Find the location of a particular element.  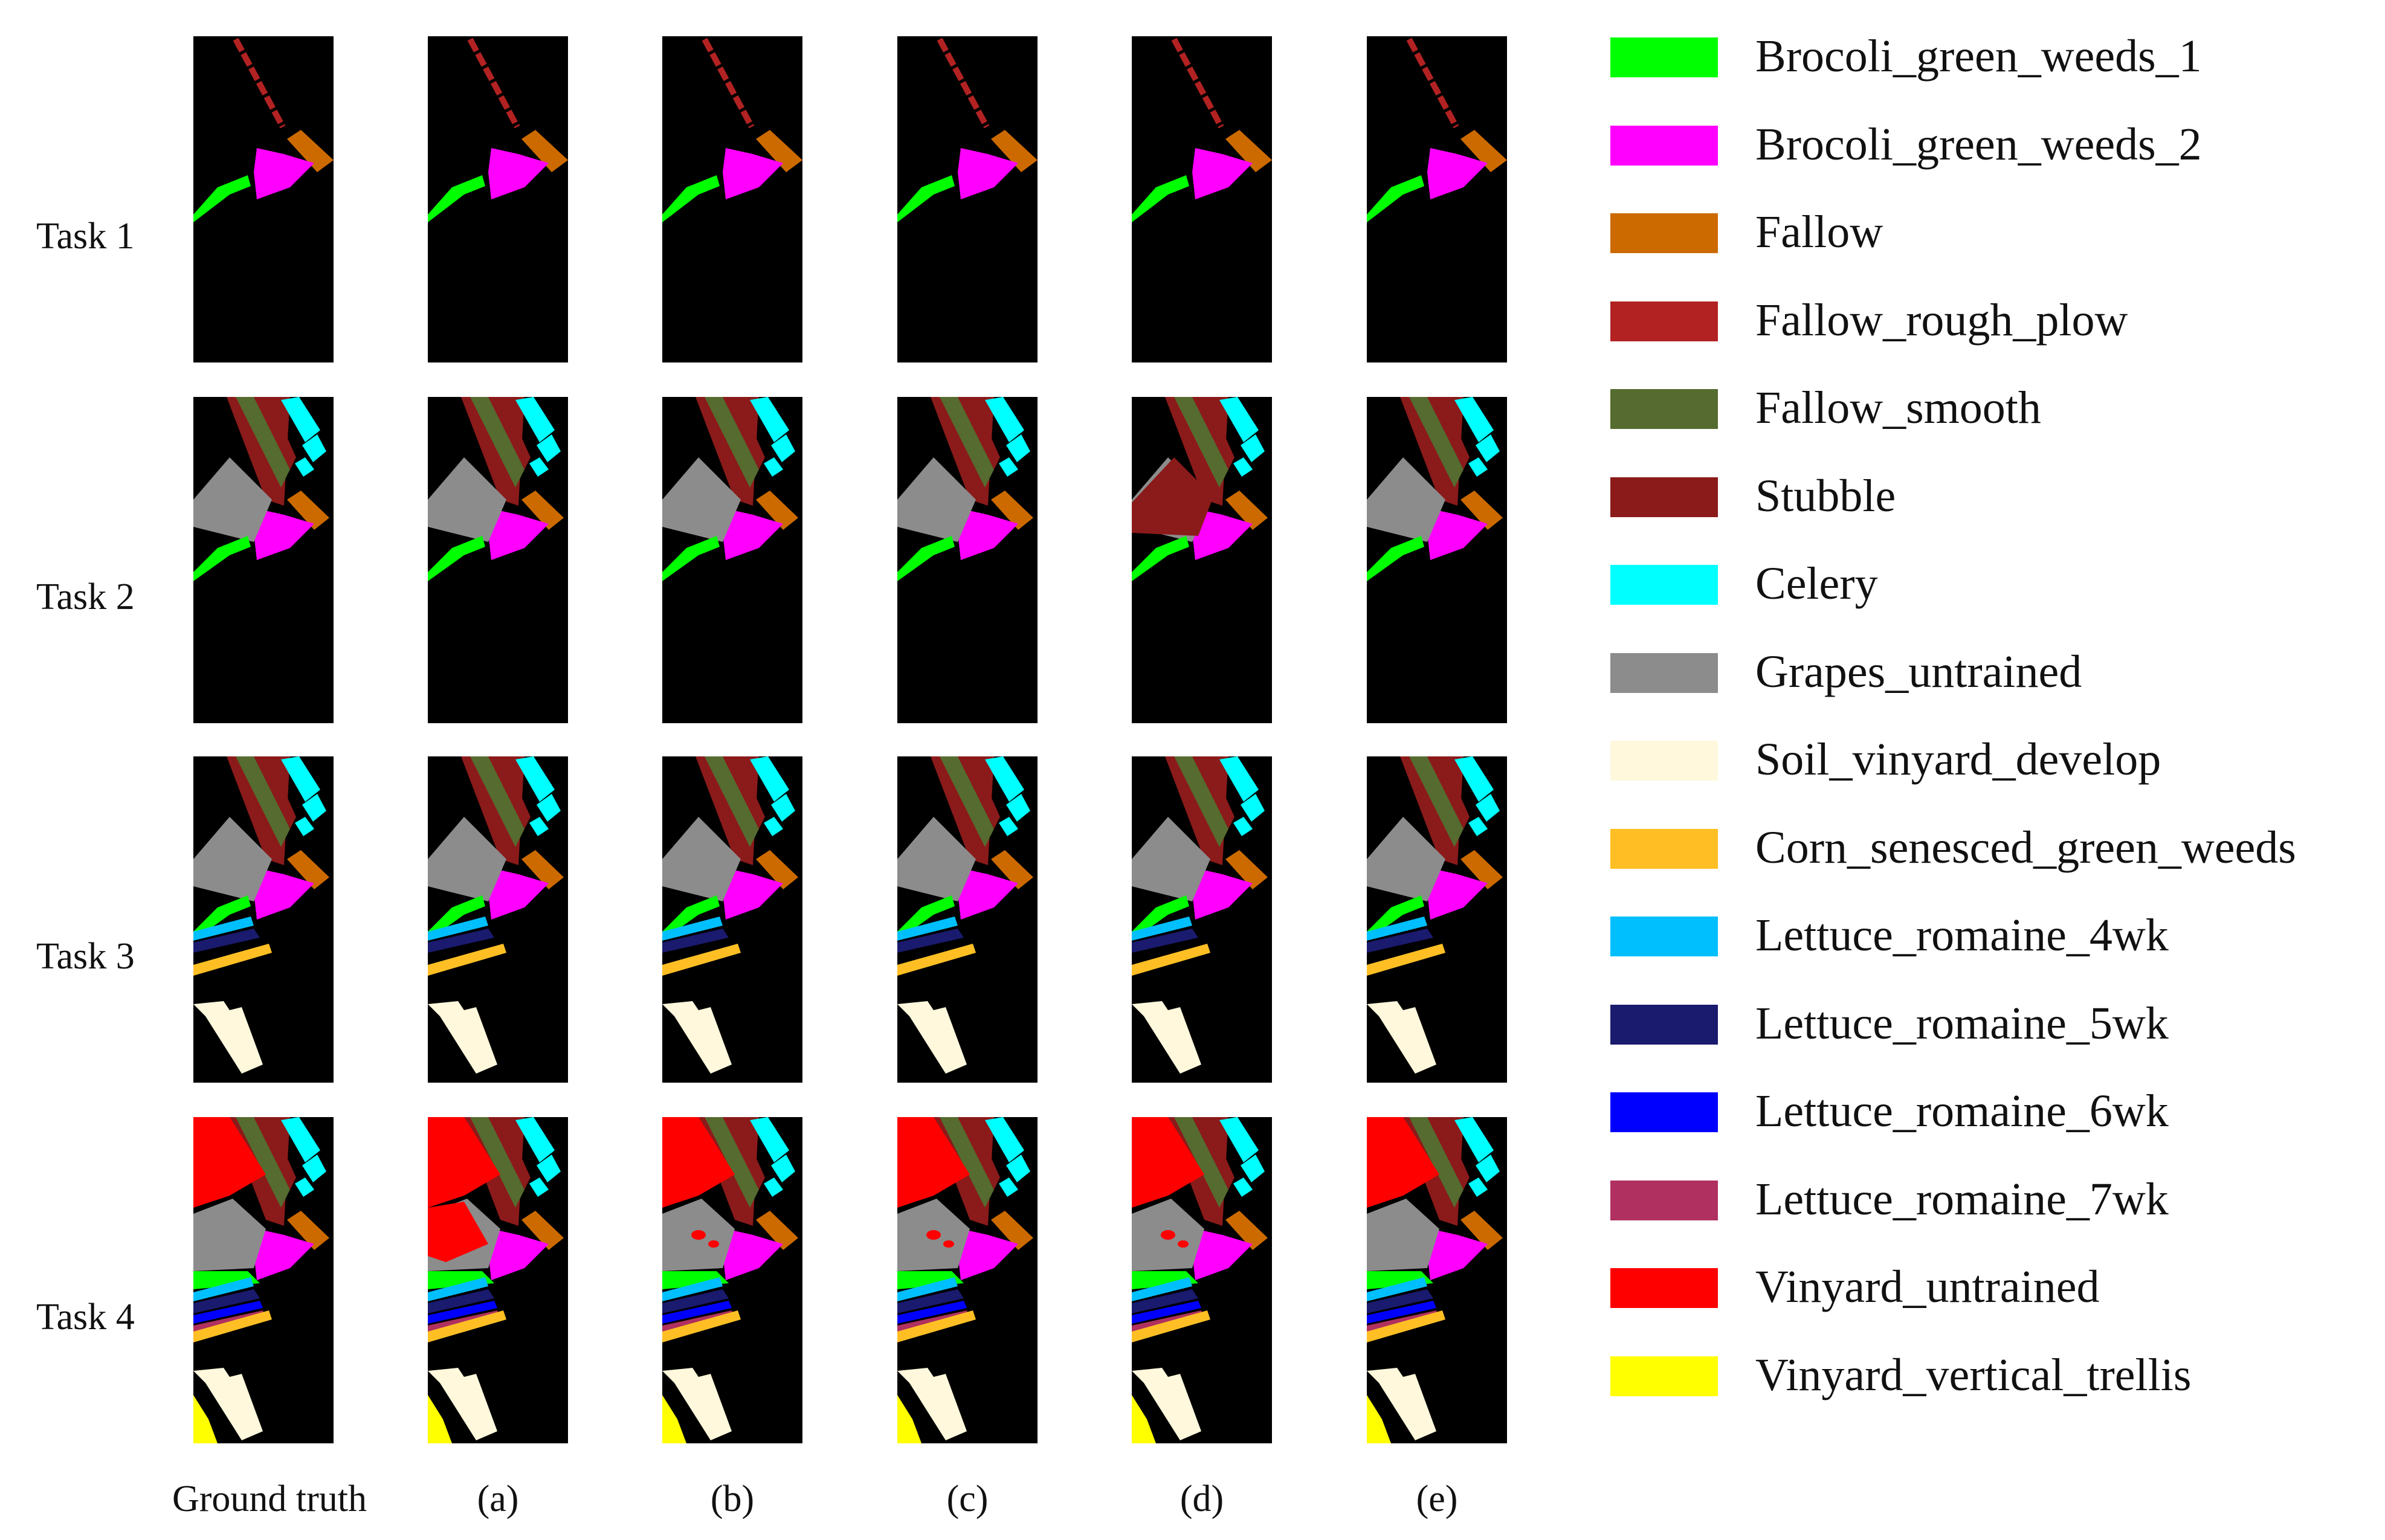

column-label: (b) is located at coordinates (732, 1498).